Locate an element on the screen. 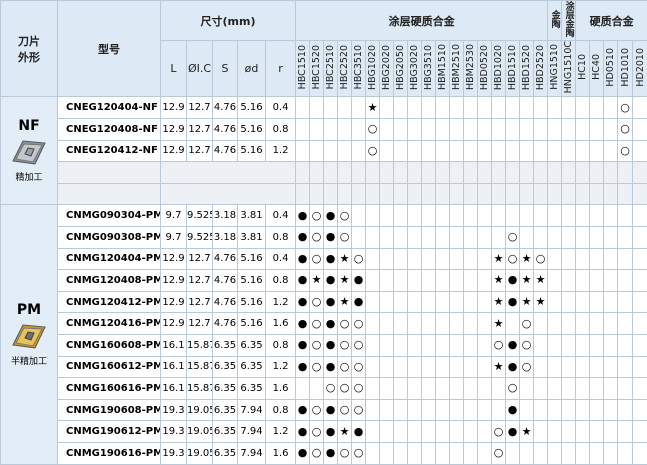  grade-header: HBG3020 is located at coordinates (415, 69).